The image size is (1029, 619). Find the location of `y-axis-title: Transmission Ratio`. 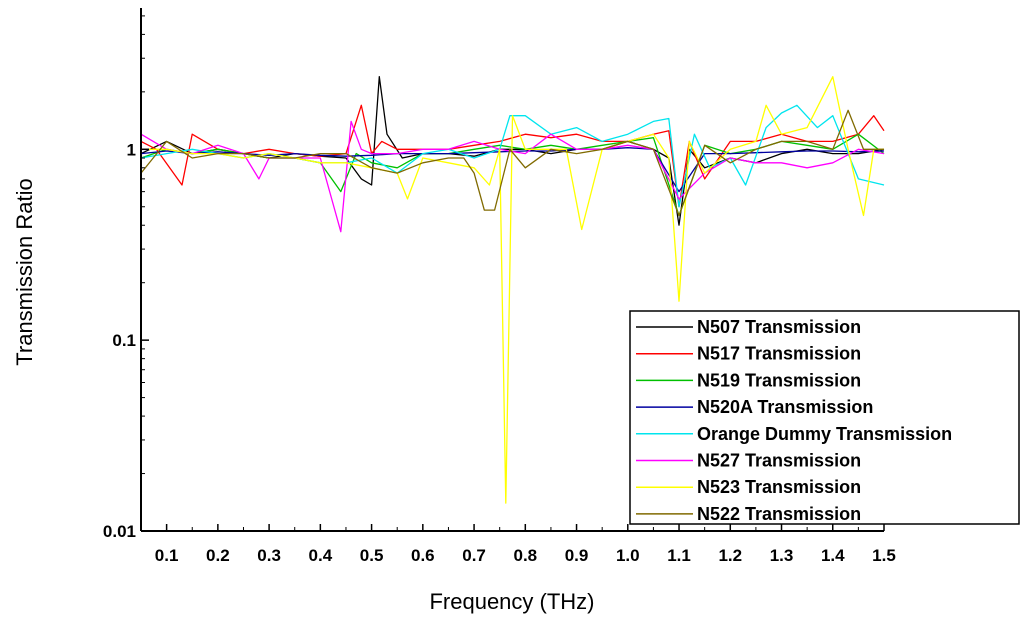

y-axis-title: Transmission Ratio is located at coordinates (24, 271).